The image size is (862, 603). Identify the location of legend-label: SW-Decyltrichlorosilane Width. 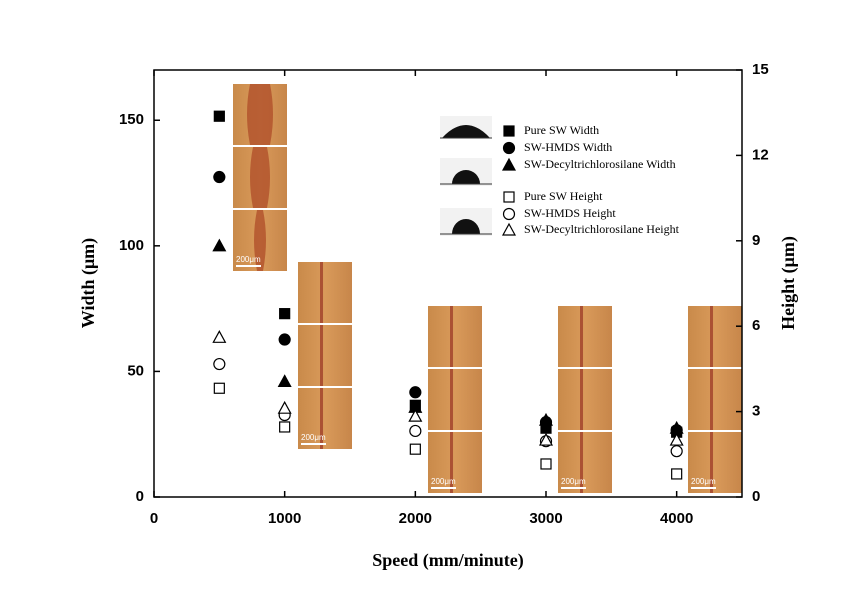
(600, 164).